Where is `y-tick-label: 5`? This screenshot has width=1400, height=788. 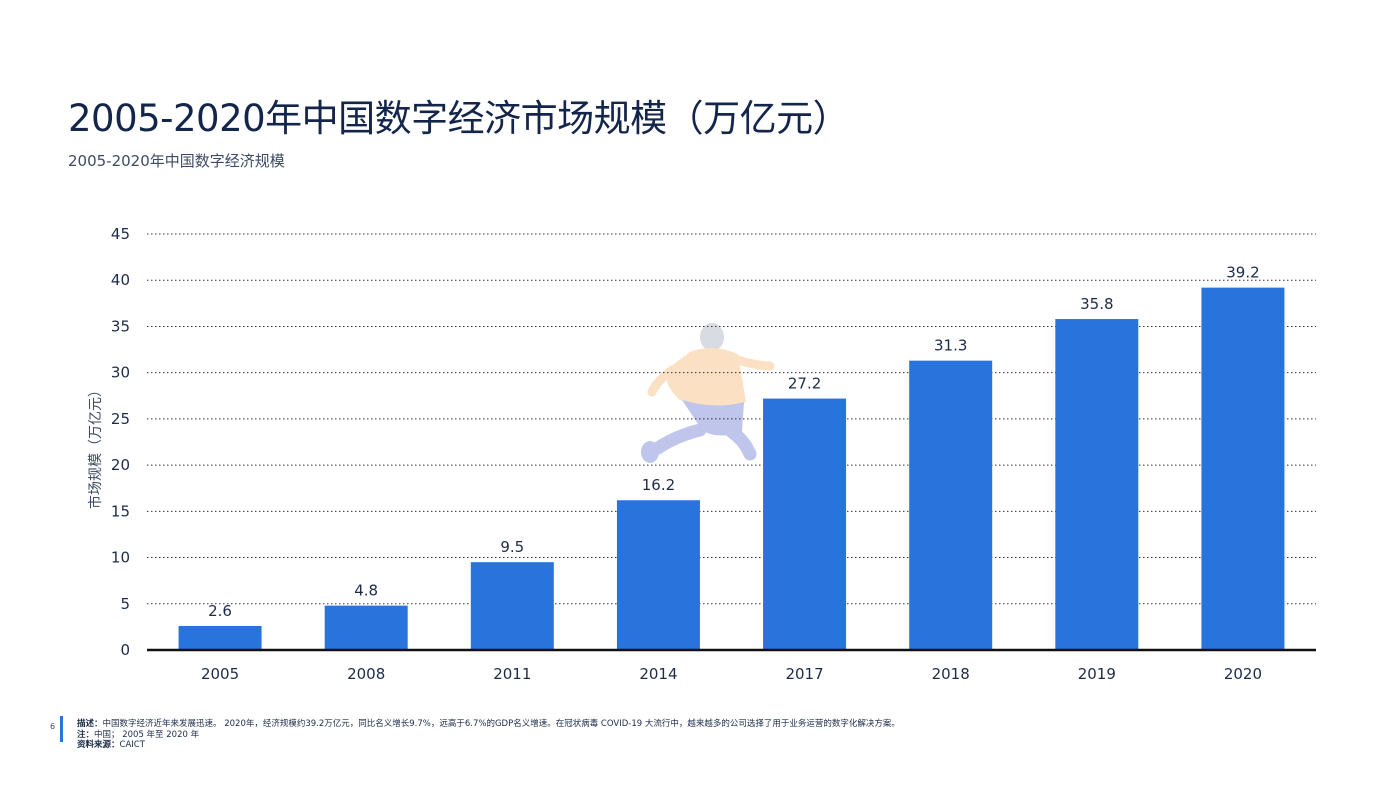
y-tick-label: 5 is located at coordinates (125, 604).